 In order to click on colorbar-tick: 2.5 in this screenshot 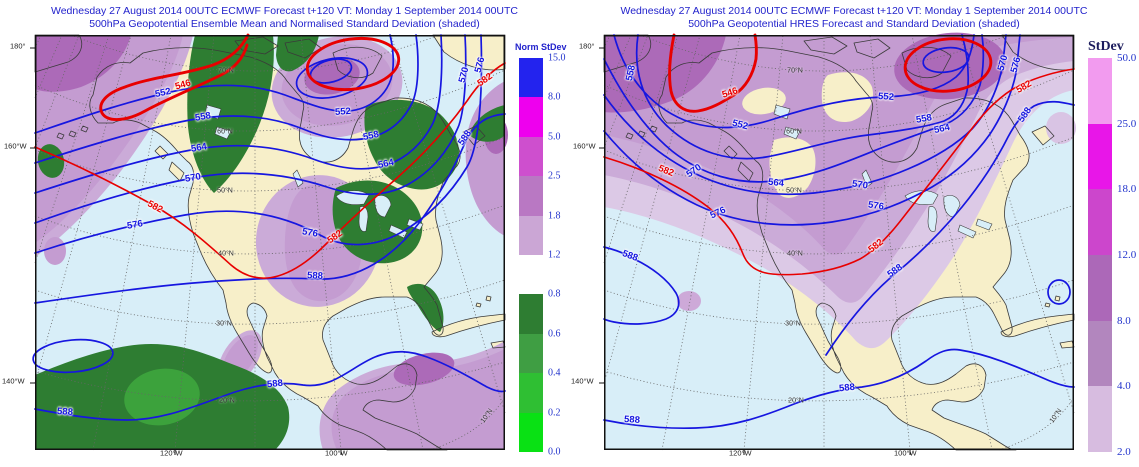, I will do `click(554, 176)`.